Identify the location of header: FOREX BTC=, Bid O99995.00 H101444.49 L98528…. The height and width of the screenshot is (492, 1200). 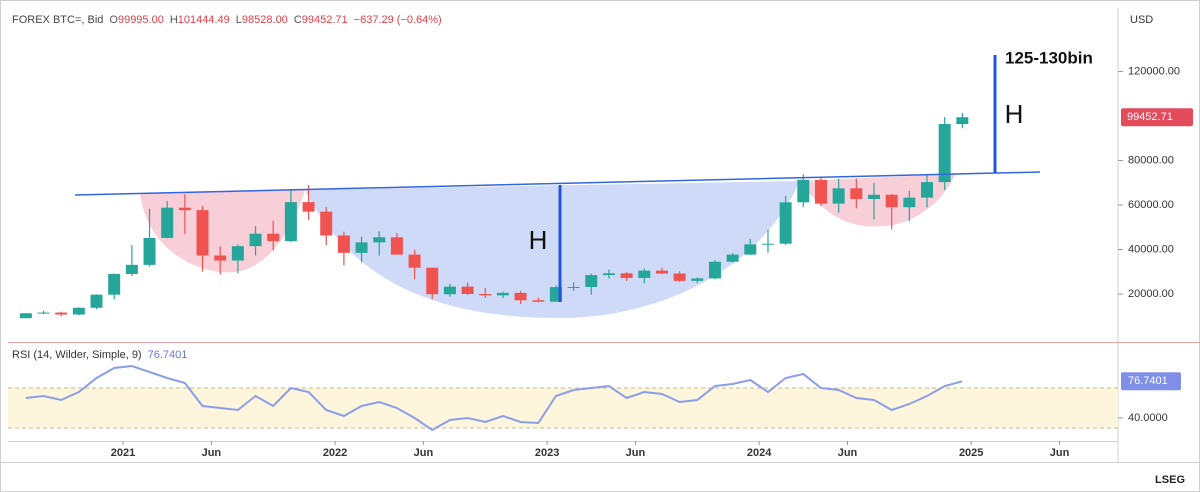
(227, 20).